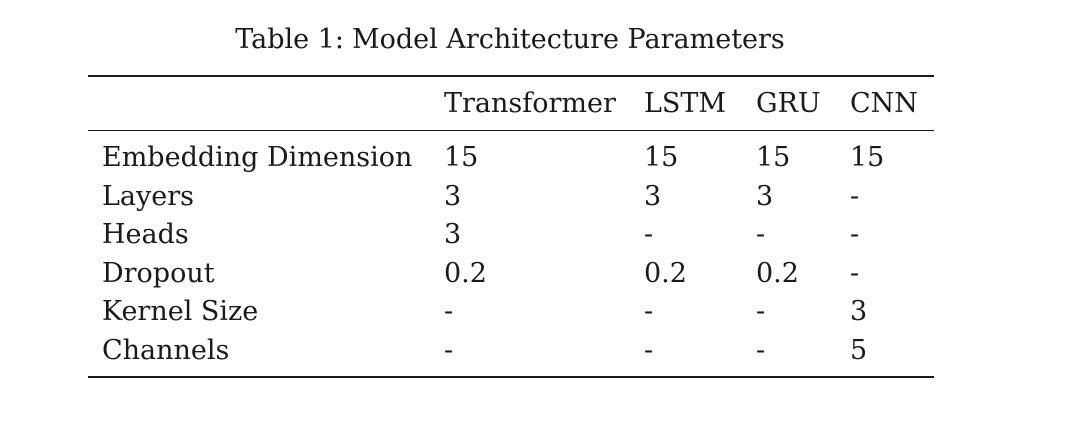 This screenshot has width=1072, height=428. Describe the element at coordinates (700, 103) in the screenshot. I see `header-cell-lstm: LSTM` at that location.